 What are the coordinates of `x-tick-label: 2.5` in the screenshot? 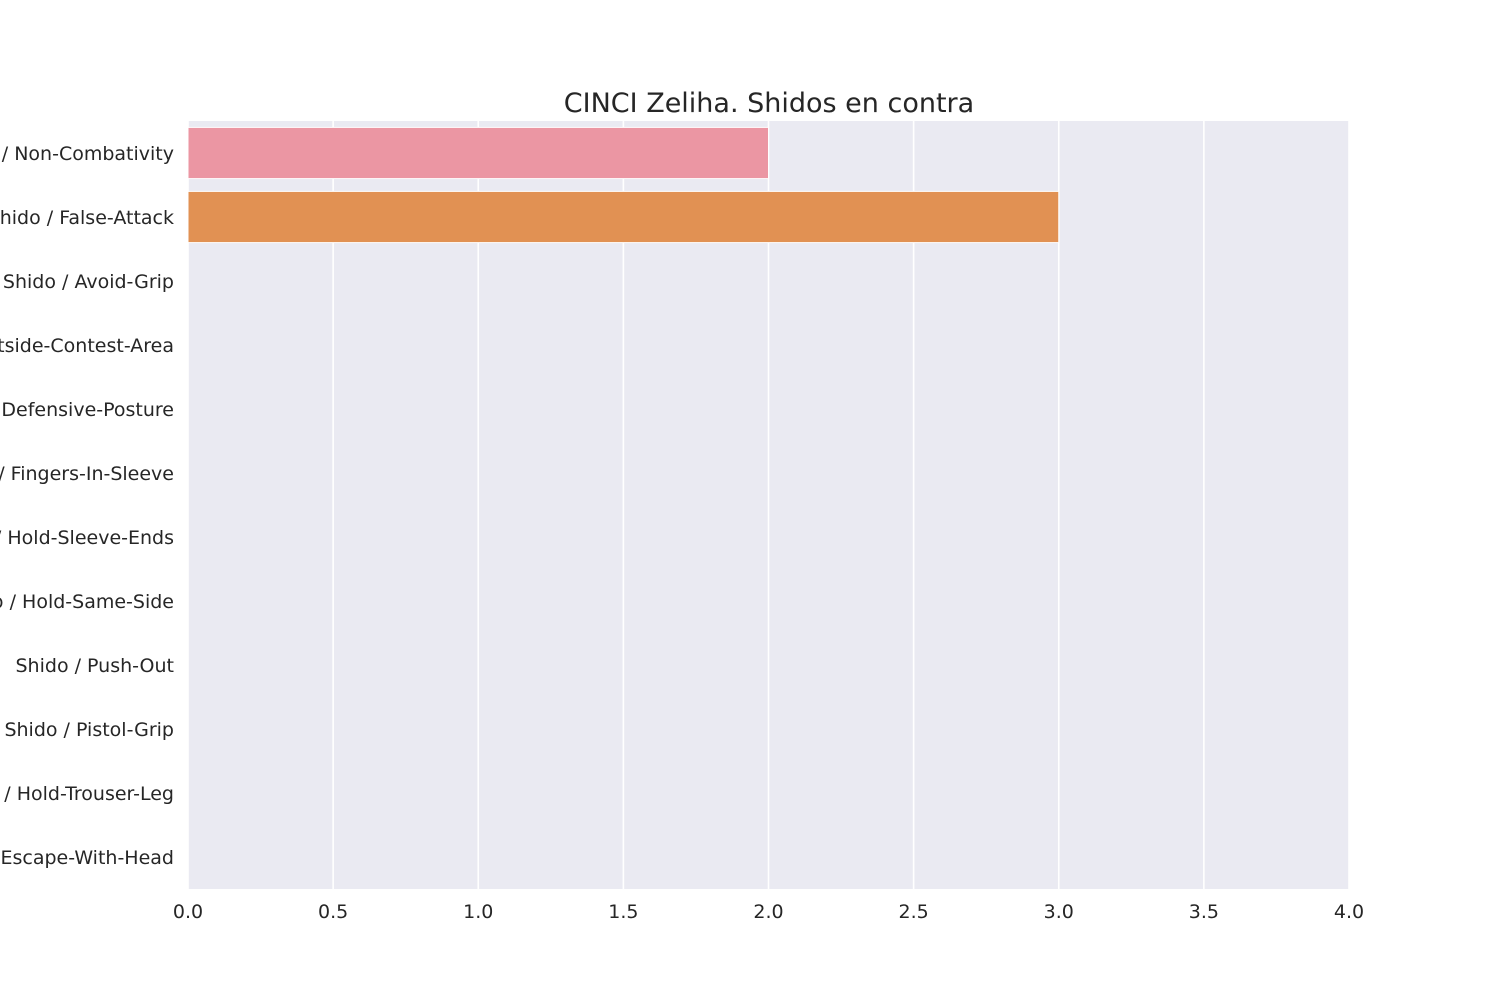 It's located at (914, 912).